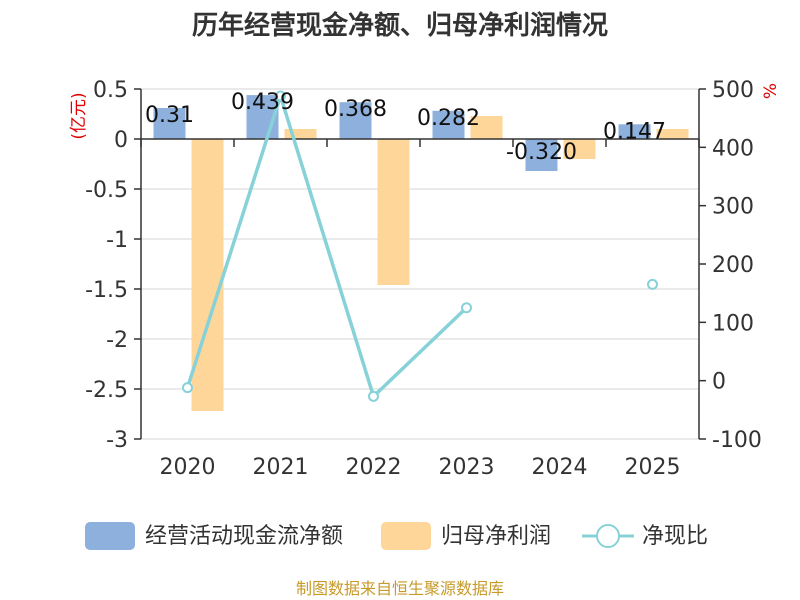 The width and height of the screenshot is (800, 600). I want to click on x-category-label: 2025, so click(653, 467).